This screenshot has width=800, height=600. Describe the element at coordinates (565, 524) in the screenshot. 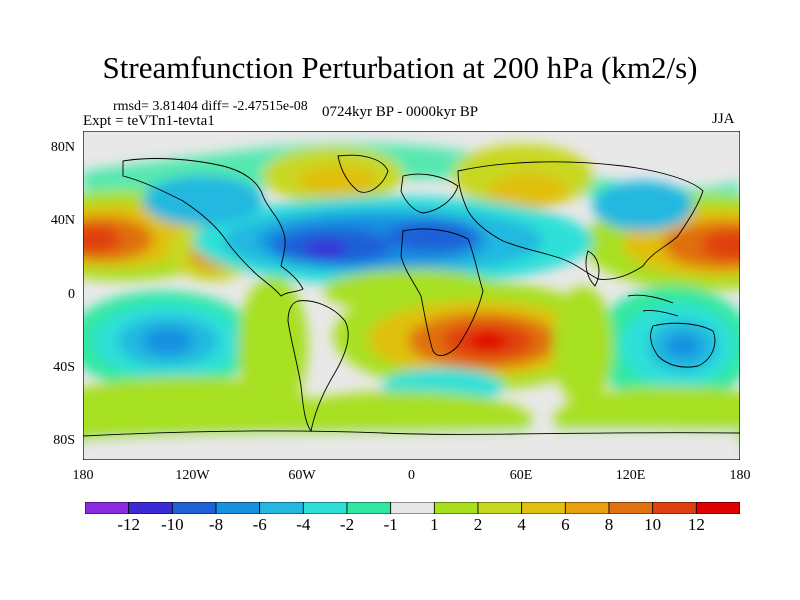

I see `colorbar-label: 6` at that location.